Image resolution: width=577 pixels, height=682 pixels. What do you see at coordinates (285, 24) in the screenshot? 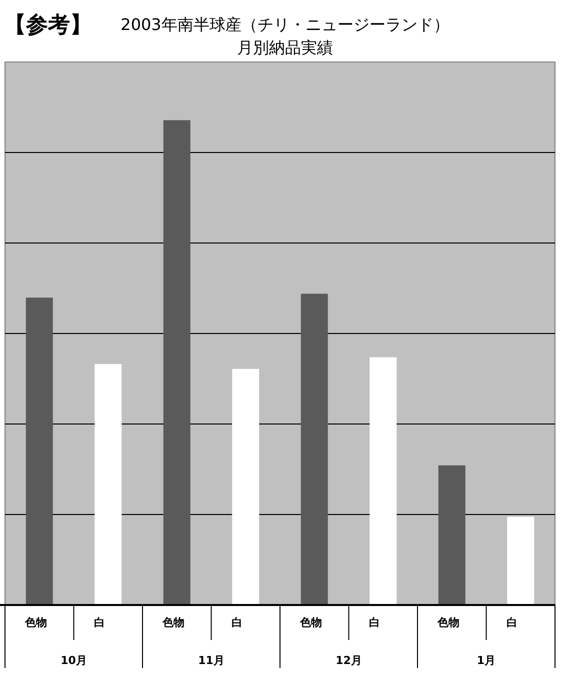
I see `chart-title: 2003年南半球産（チリ・ニュージーランド）` at bounding box center [285, 24].